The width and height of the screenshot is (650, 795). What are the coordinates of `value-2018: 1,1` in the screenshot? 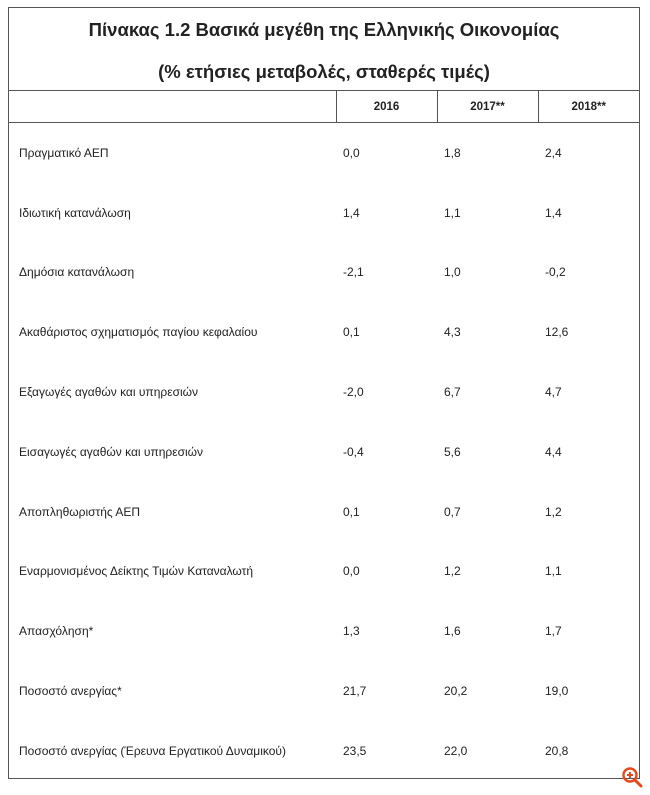 It's located at (553, 571).